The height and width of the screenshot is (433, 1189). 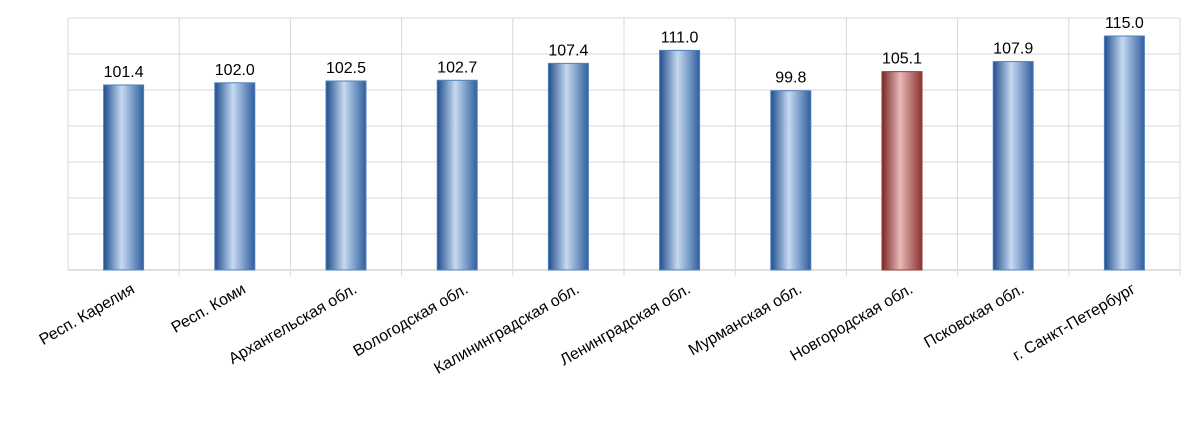 What do you see at coordinates (790, 78) in the screenshot?
I see `data-label-6: 99.8` at bounding box center [790, 78].